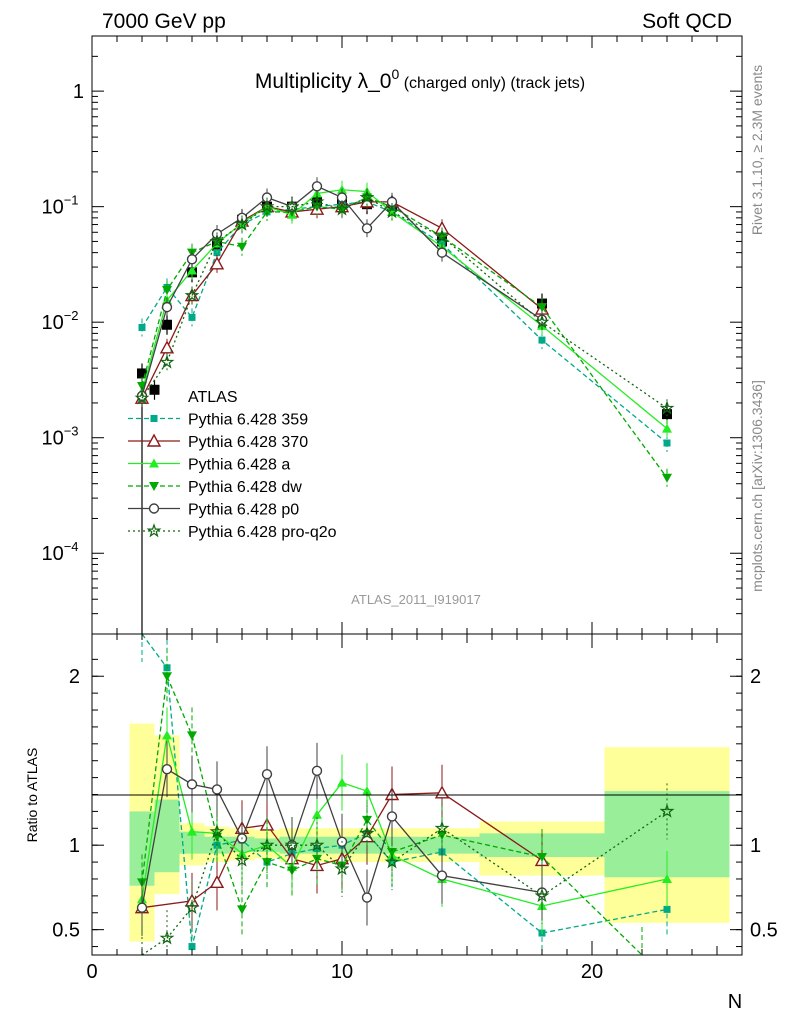 Image resolution: width=786 pixels, height=1024 pixels. What do you see at coordinates (592, 972) in the screenshot?
I see `ratio-x-tick-label: 20` at bounding box center [592, 972].